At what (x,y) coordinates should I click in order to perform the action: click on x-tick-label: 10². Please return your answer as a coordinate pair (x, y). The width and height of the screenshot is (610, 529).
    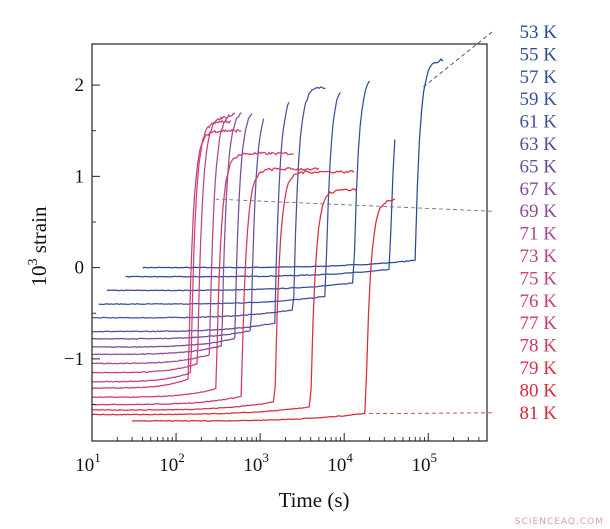
    Looking at the image, I should click on (172, 463).